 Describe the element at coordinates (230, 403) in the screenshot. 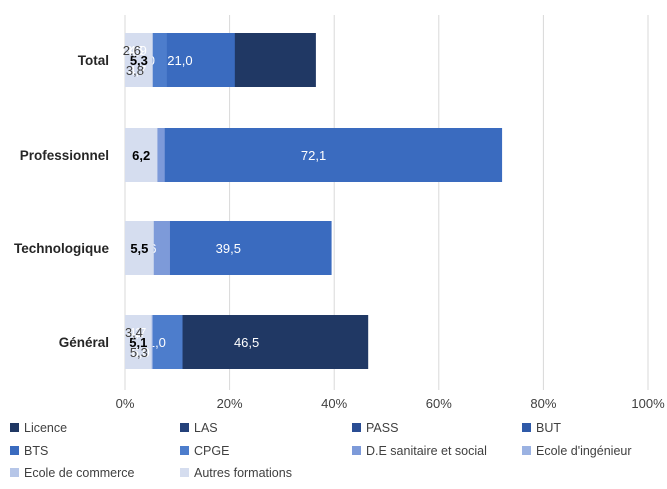

I see `x-tick-label: 20%` at that location.